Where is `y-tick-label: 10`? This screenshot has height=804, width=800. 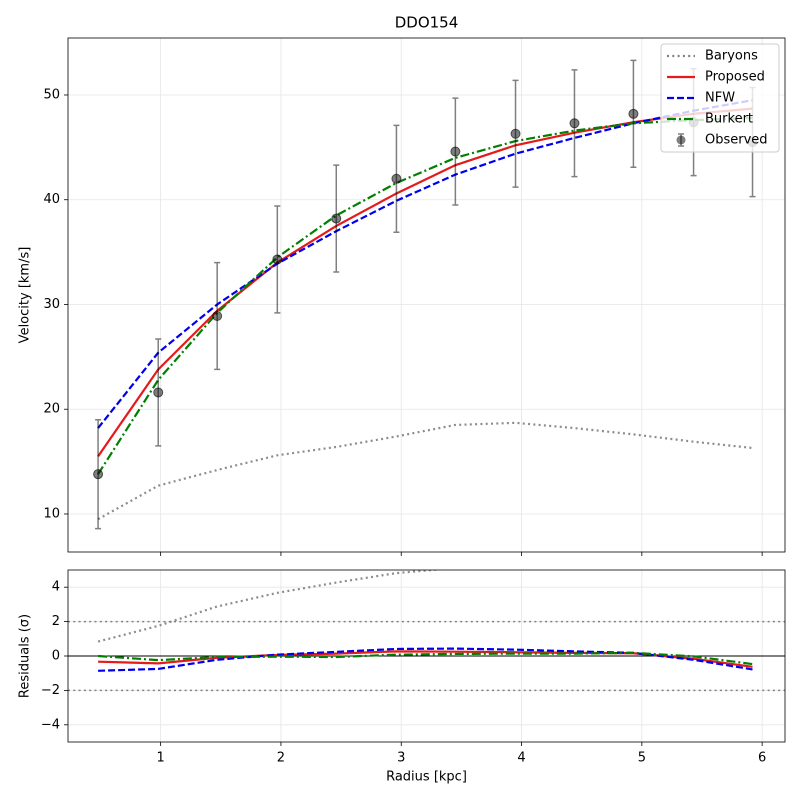
y-tick-label: 10 is located at coordinates (51, 513).